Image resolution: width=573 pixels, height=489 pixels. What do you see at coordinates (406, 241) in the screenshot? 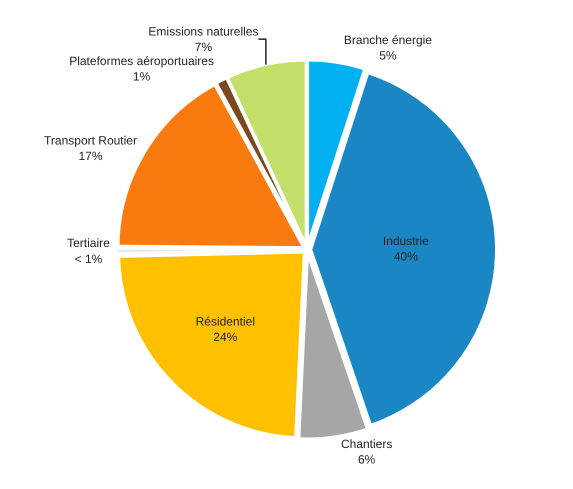
I see `slice-label: Industrie` at bounding box center [406, 241].